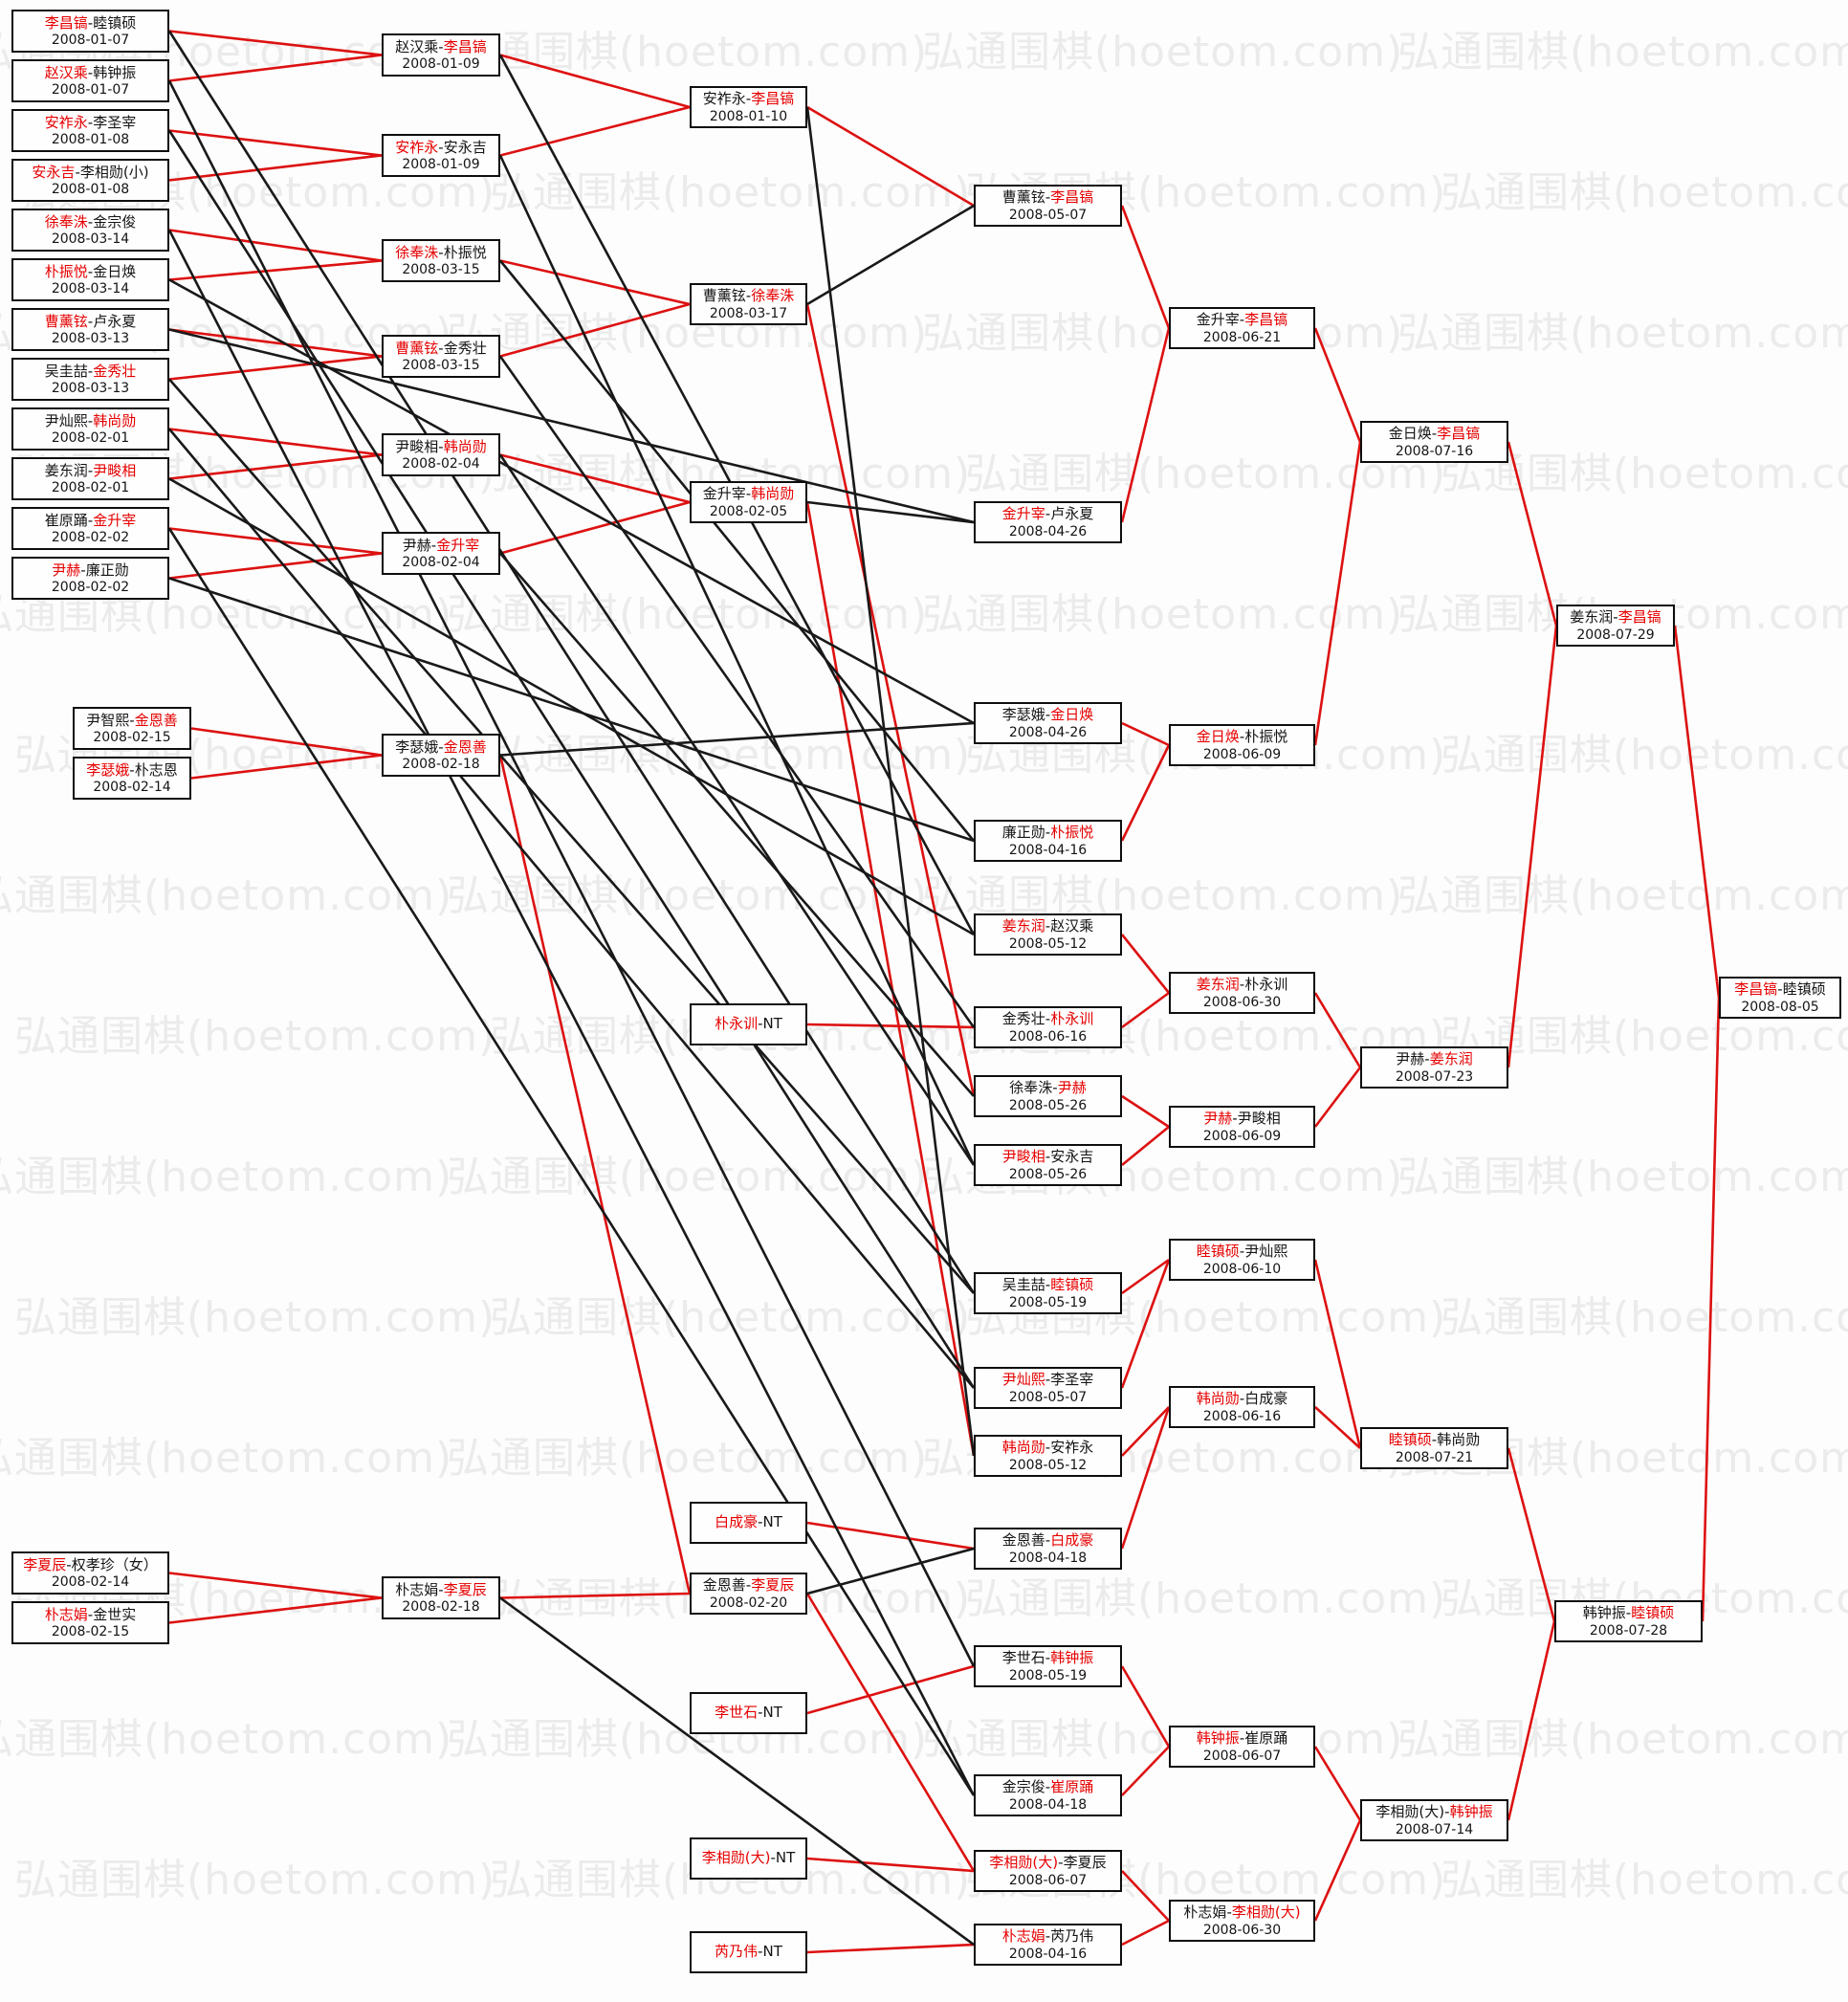  I want to click on match-date: 2008-05-26, so click(1048, 1174).